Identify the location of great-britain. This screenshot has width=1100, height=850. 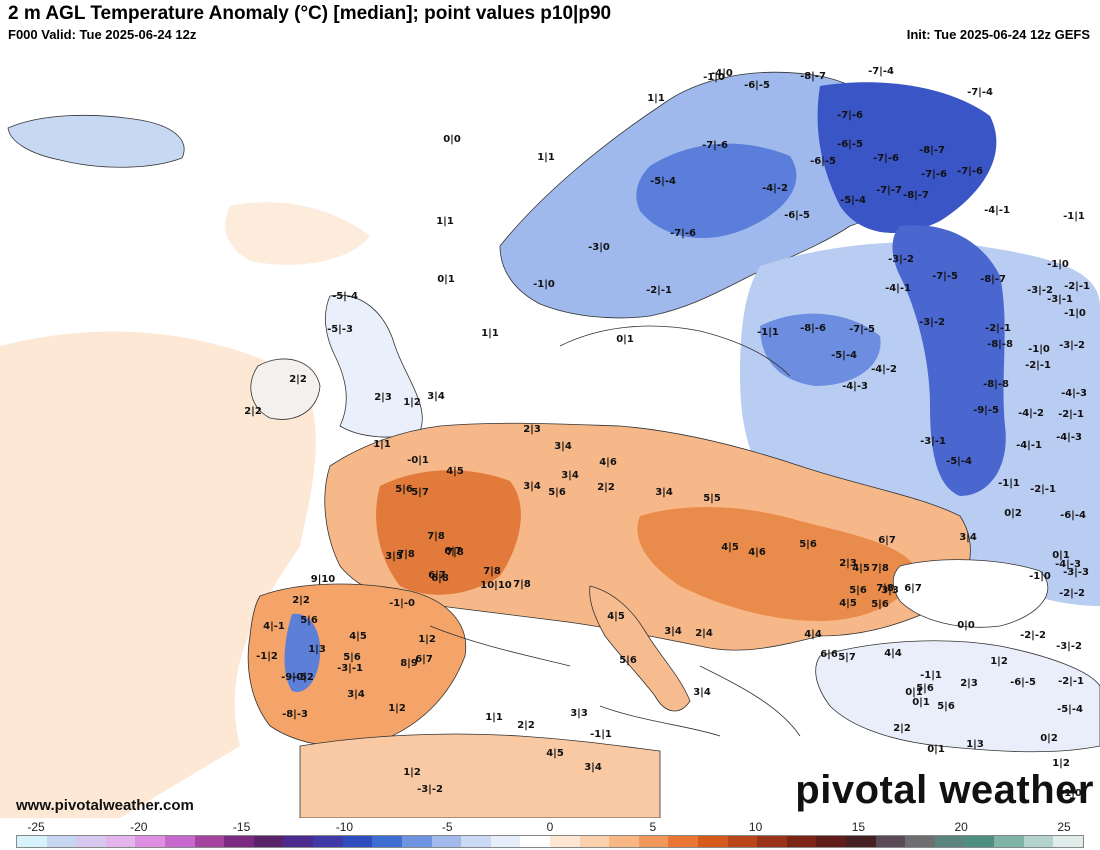
(374, 366).